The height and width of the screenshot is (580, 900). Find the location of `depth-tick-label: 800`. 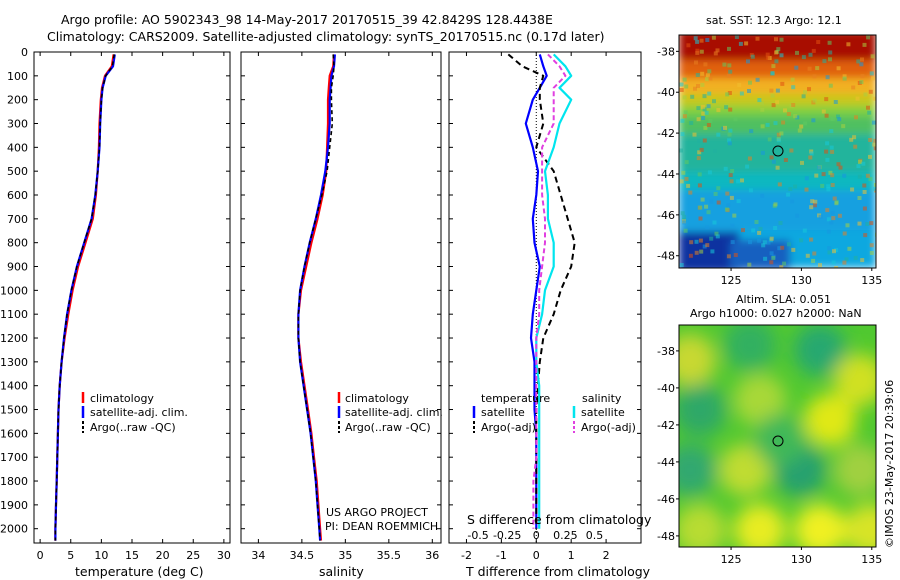

depth-tick-label: 800 is located at coordinates (17, 243).